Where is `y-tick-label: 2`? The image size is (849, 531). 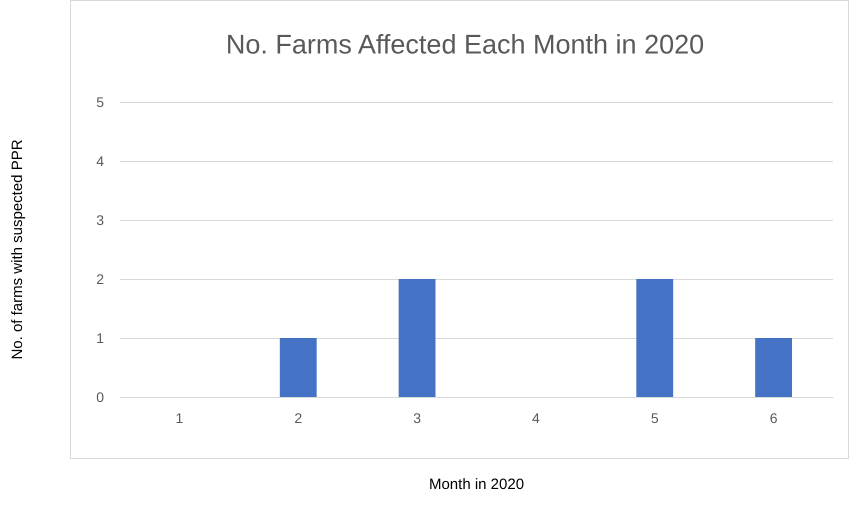
y-tick-label: 2 is located at coordinates (100, 279).